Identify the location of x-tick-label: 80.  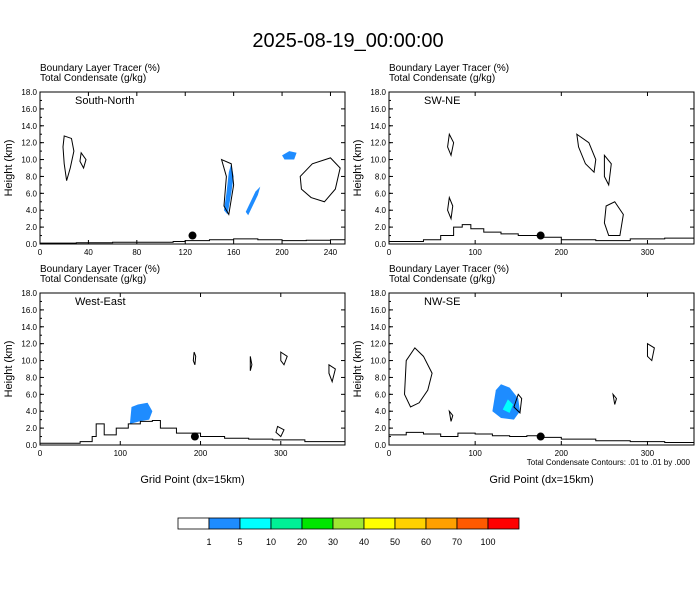
(136, 252).